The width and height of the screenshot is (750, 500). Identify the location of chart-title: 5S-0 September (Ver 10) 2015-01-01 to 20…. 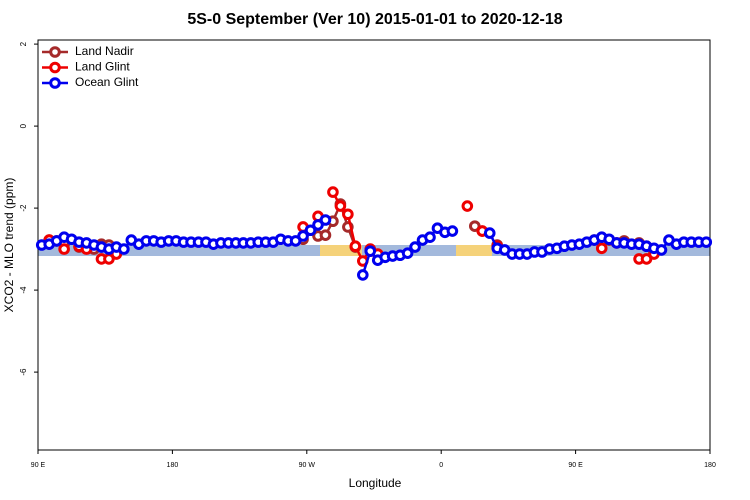
(374, 19).